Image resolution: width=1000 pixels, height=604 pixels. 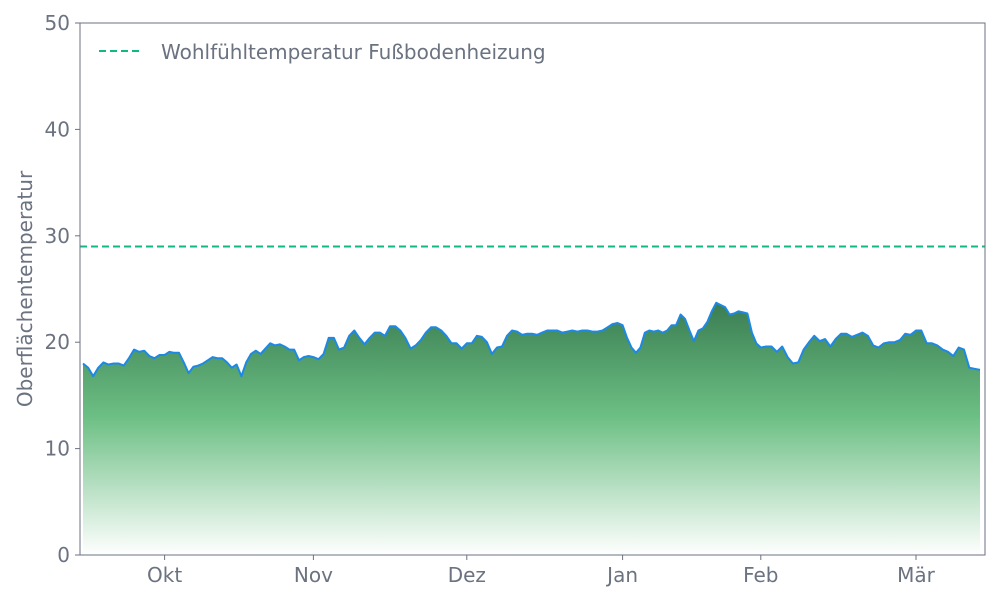 I want to click on y-tick-label: 30, so click(x=57, y=236).